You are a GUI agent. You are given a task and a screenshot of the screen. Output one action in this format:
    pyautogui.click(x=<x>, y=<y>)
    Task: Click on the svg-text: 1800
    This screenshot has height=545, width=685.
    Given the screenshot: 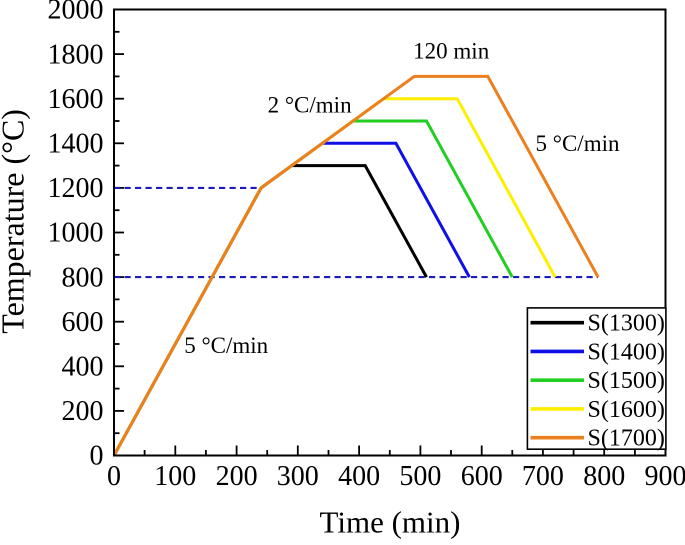 What is the action you would take?
    pyautogui.click(x=76, y=54)
    